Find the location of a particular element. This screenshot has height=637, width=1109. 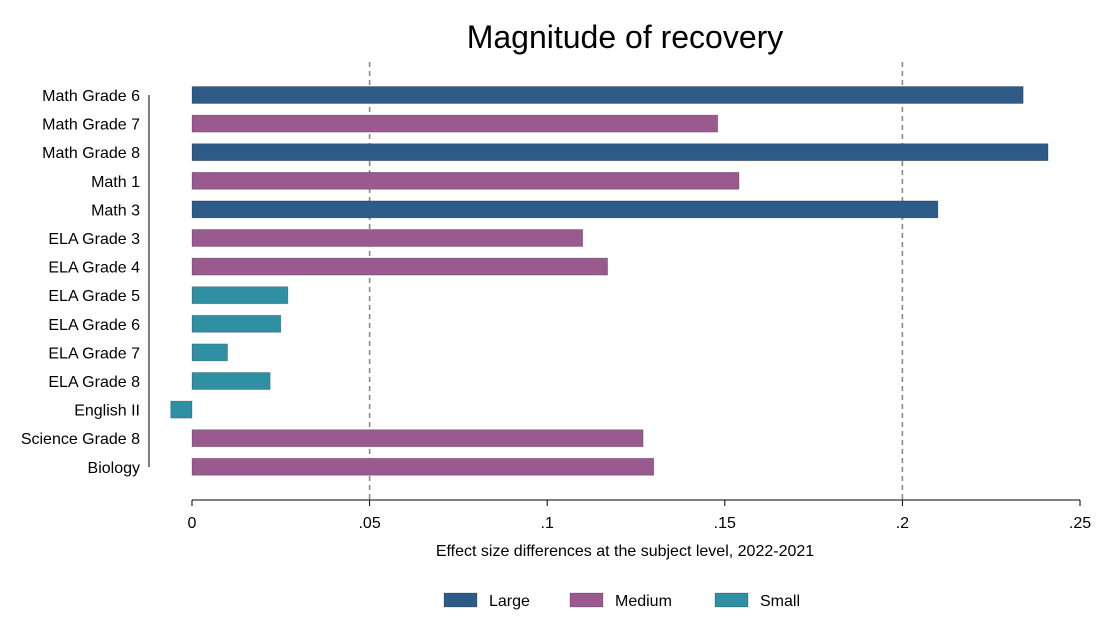

category-label-1: Math Grade 7 is located at coordinates (91, 125).